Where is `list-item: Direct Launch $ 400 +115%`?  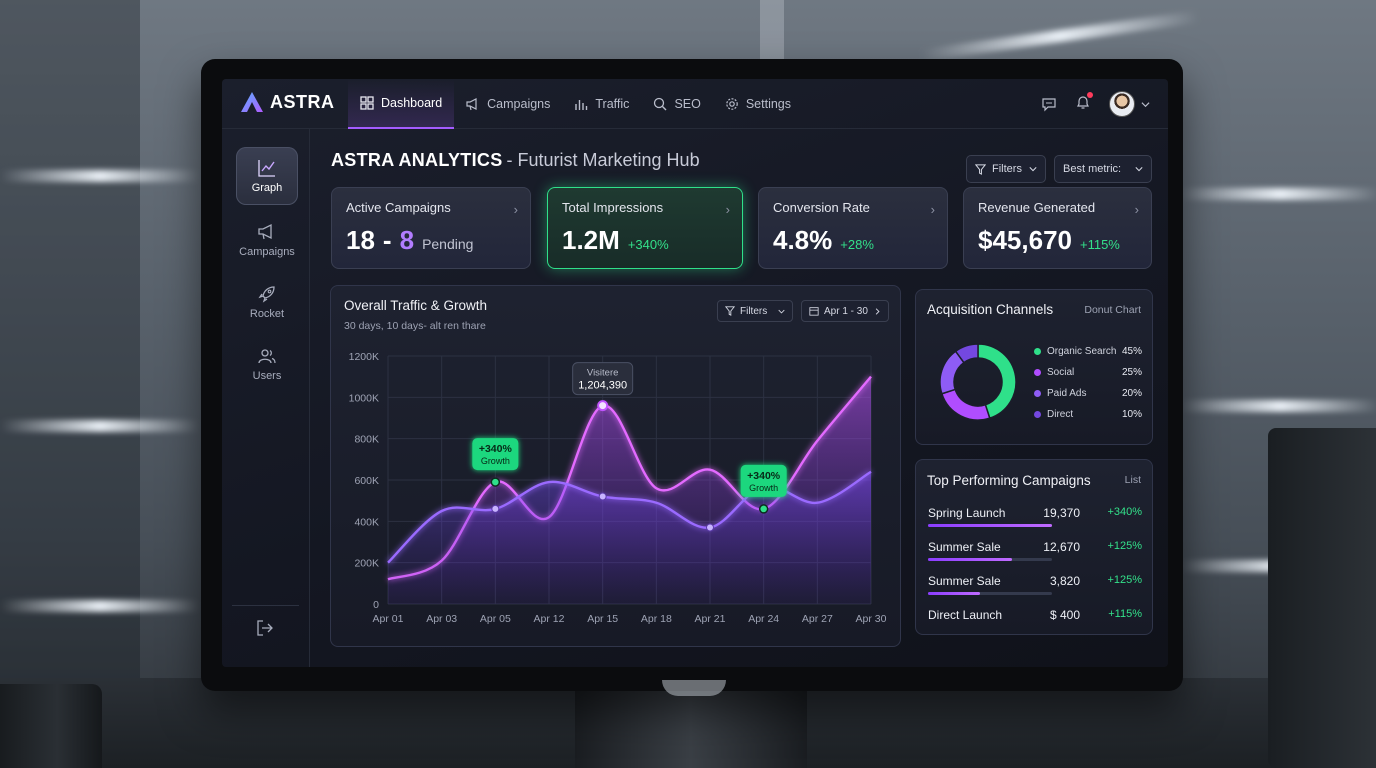
list-item: Direct Launch $ 400 +115% is located at coordinates (1035, 624).